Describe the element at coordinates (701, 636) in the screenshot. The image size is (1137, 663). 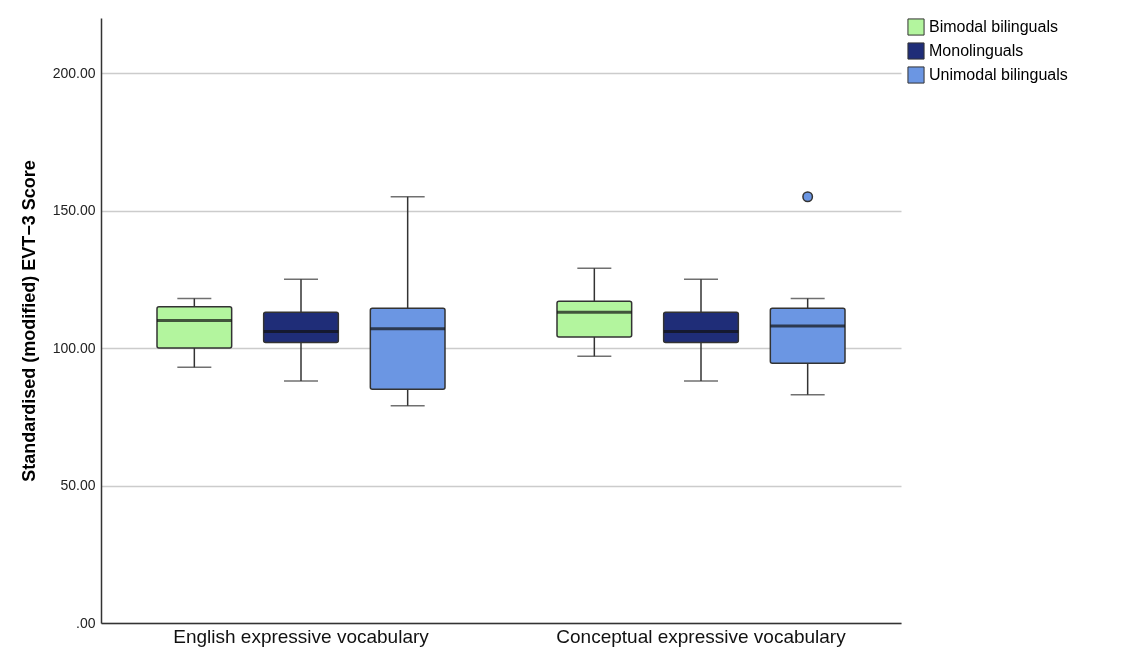
I see `x-tick-label: Conceptual expressive vocabulary` at that location.